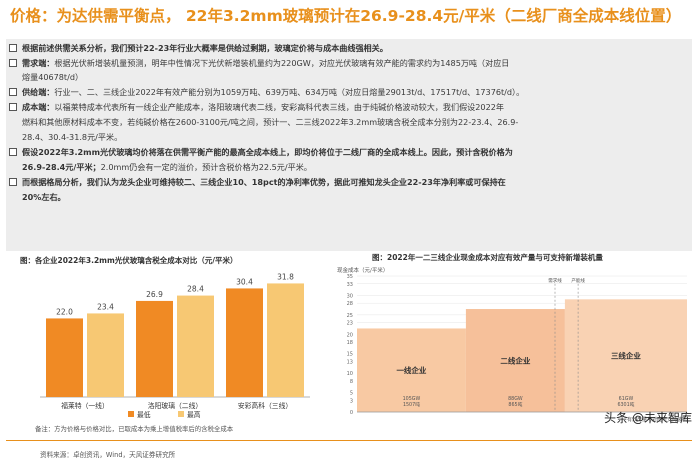 The height and width of the screenshot is (467, 700). What do you see at coordinates (362, 270) in the screenshot?
I see `y-axis-title: 现金成本（元/平米）` at bounding box center [362, 270].